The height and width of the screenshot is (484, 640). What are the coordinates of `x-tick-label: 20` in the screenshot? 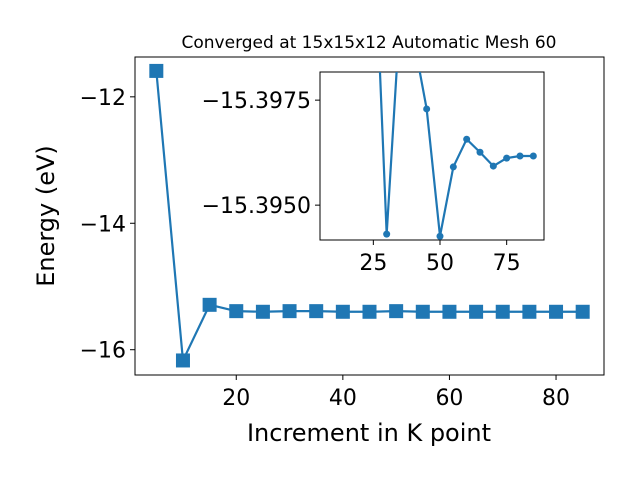 It's located at (236, 398).